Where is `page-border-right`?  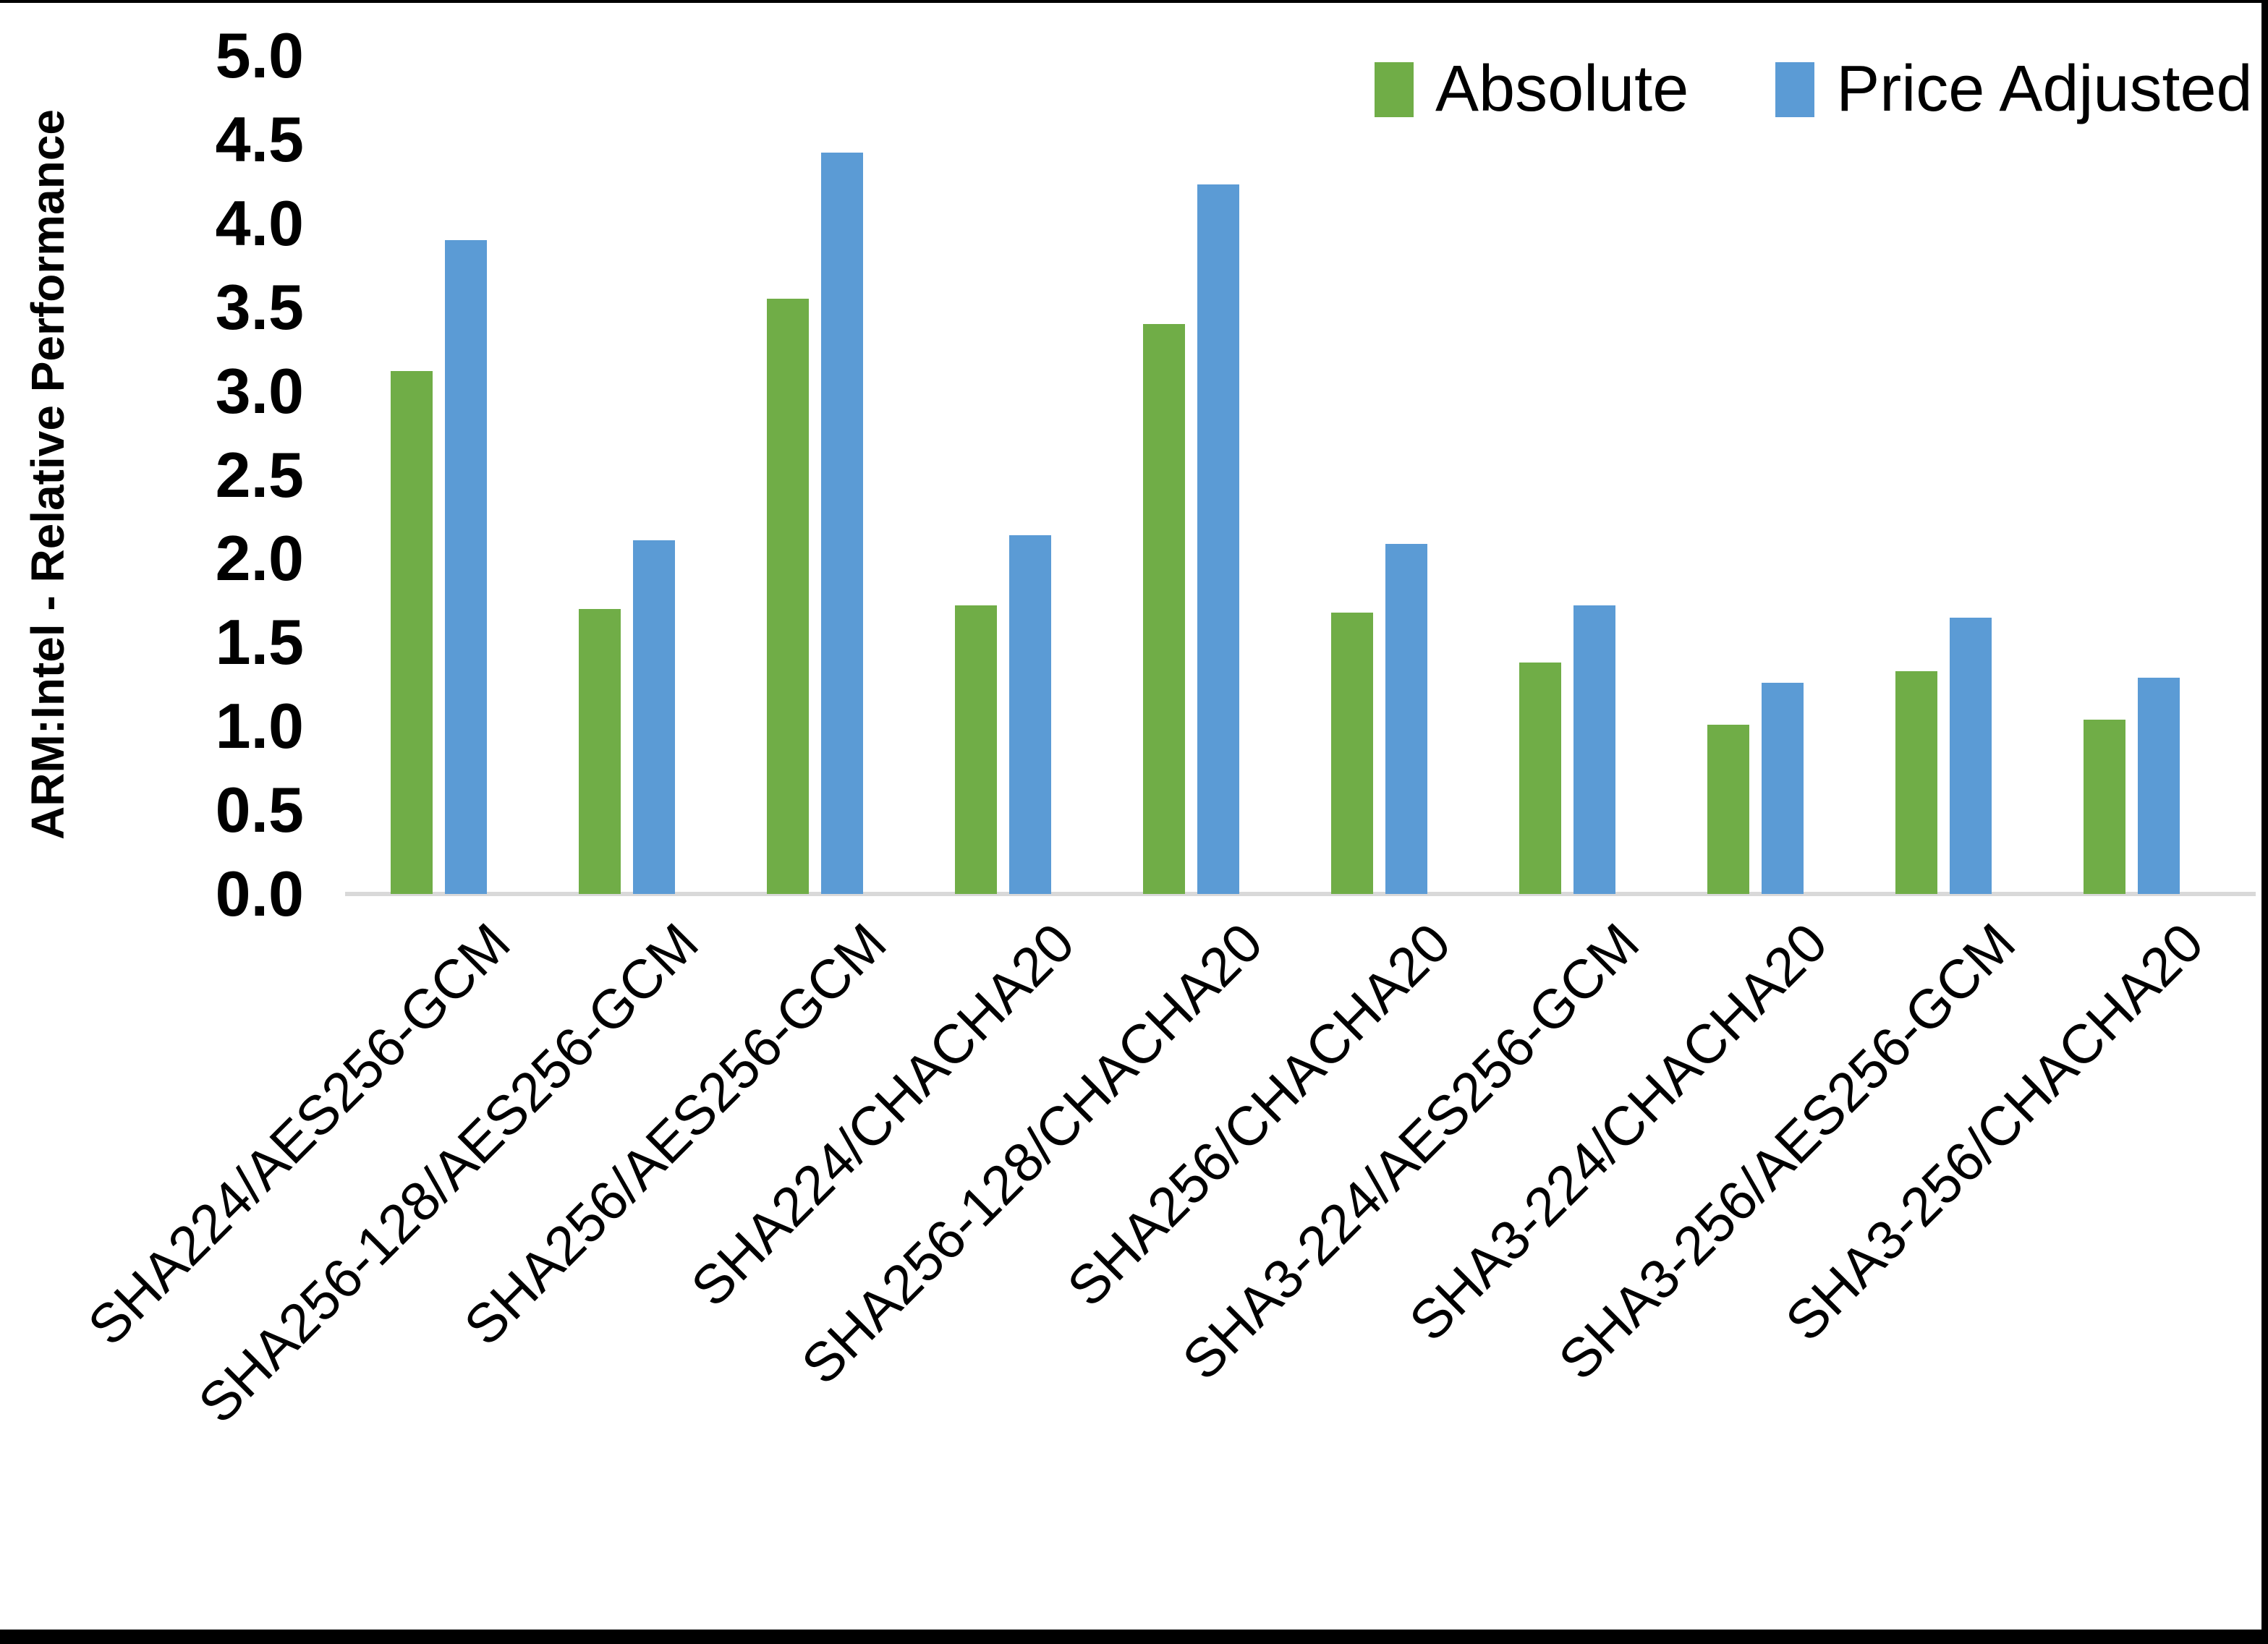
page-border-right is located at coordinates (2264, 822).